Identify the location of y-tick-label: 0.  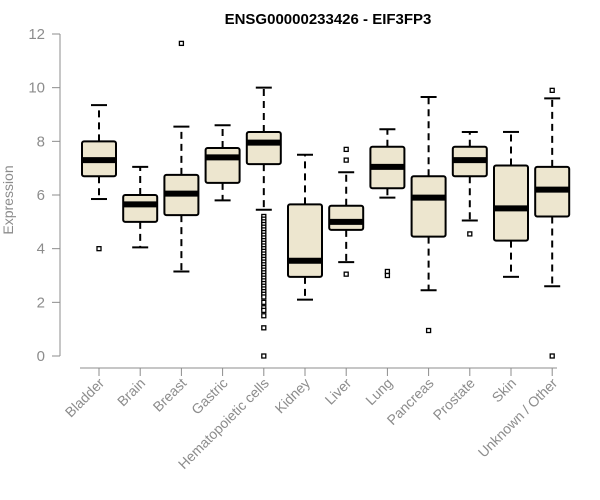
(41, 356).